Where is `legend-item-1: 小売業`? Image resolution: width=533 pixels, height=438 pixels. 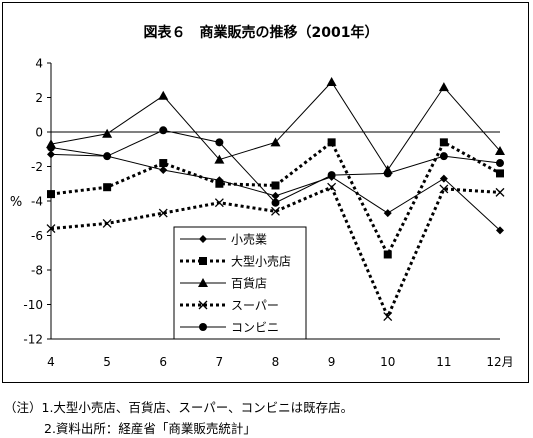 legend-item-1: 小売業 is located at coordinates (223, 239).